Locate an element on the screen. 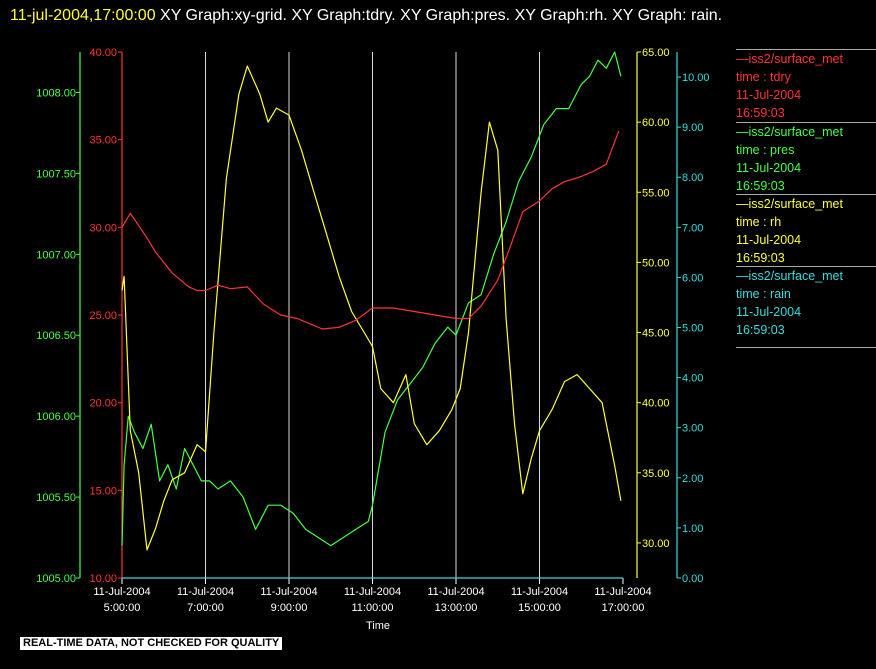 The image size is (876, 669). y-tick-label-rain-7: 7.00 is located at coordinates (692, 228).